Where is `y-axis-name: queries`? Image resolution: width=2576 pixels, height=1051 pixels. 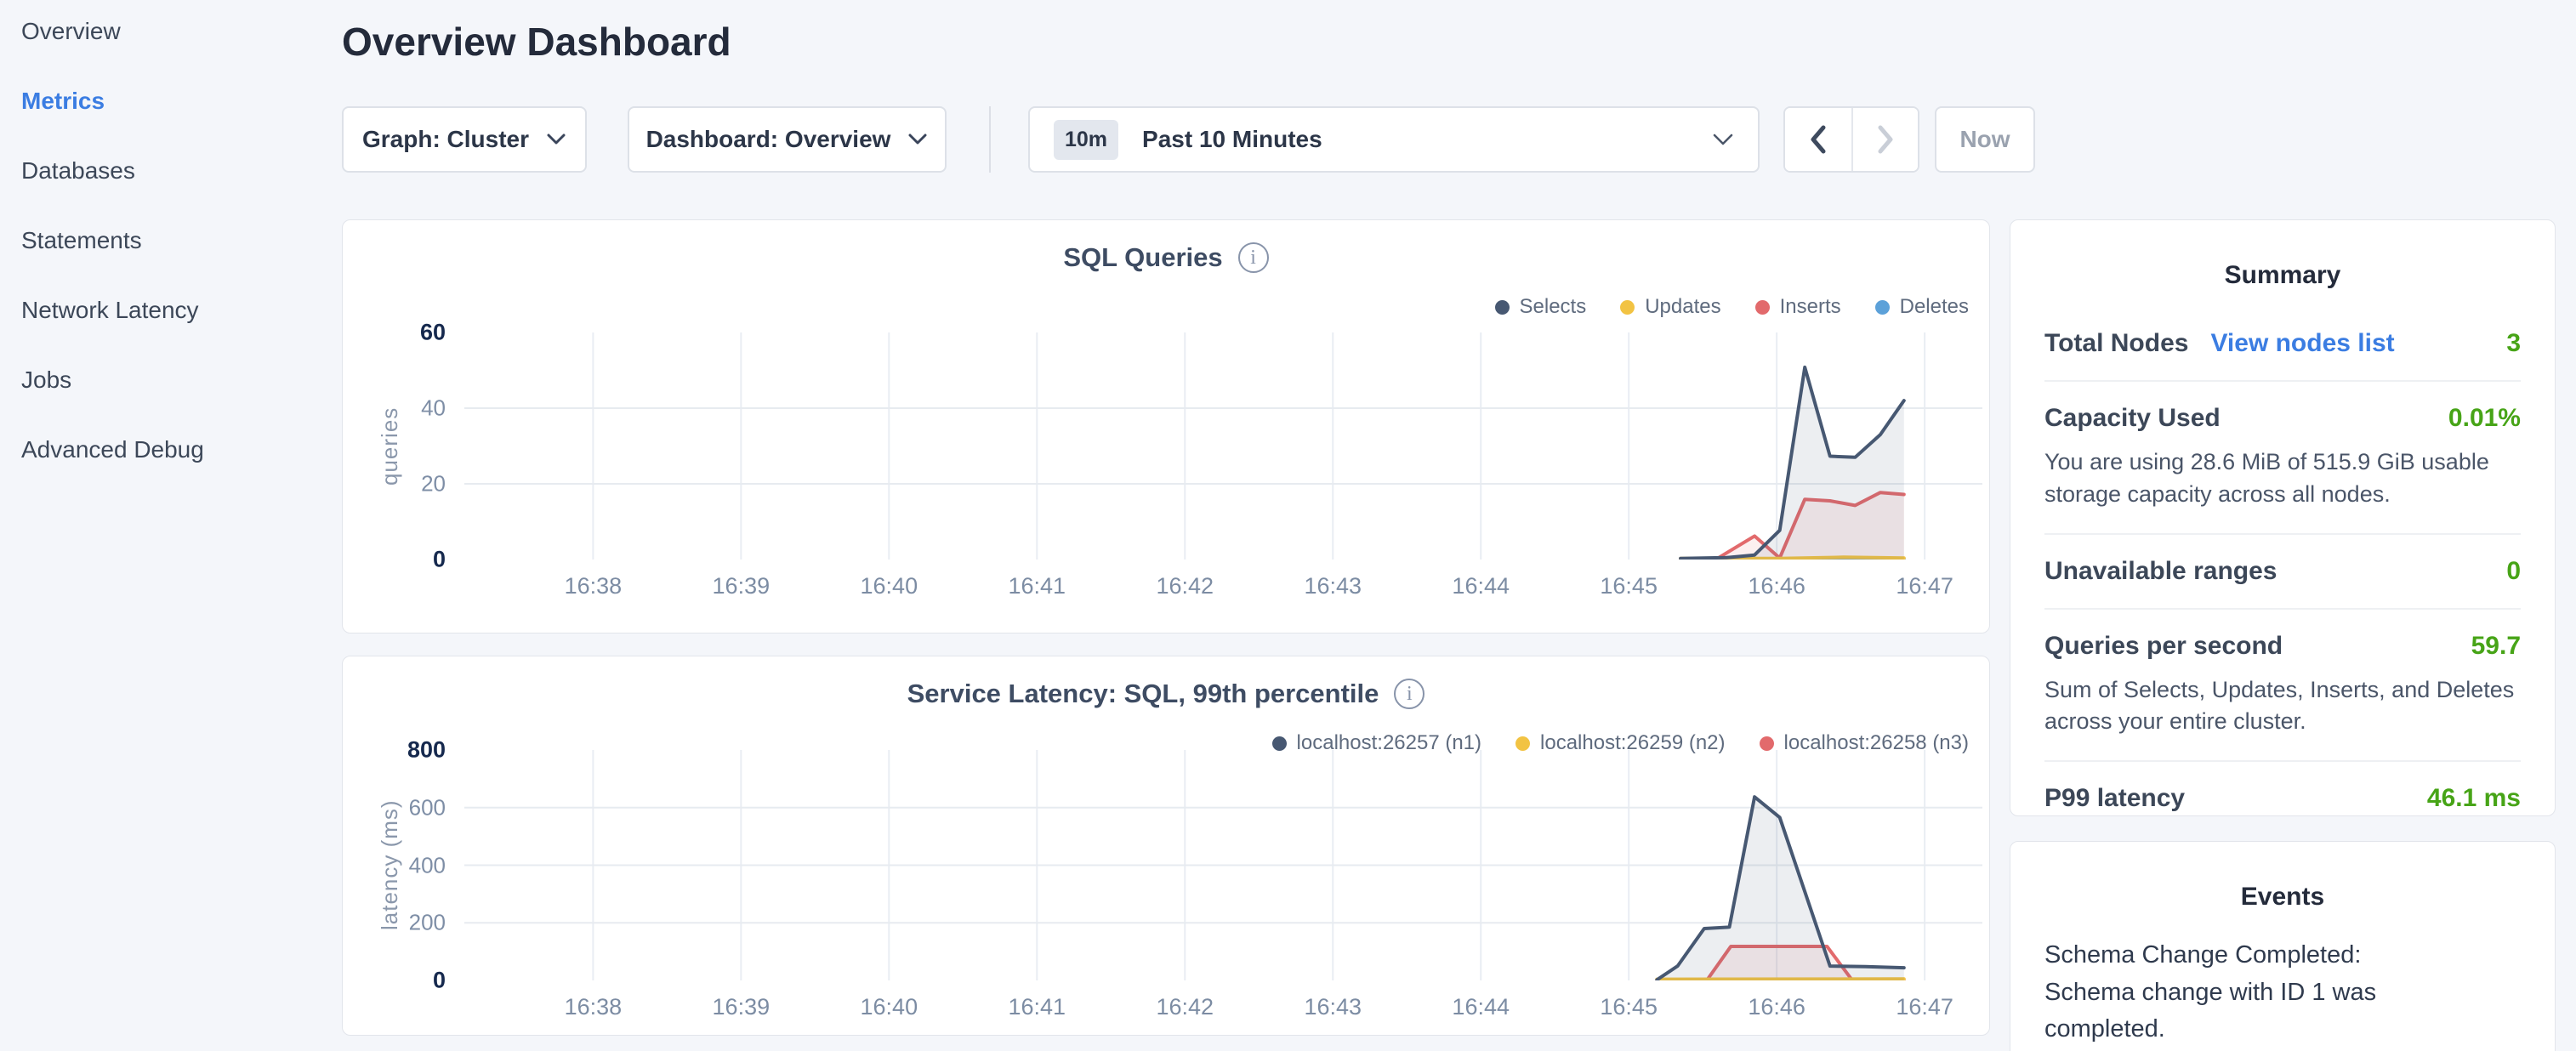 y-axis-name: queries is located at coordinates (389, 446).